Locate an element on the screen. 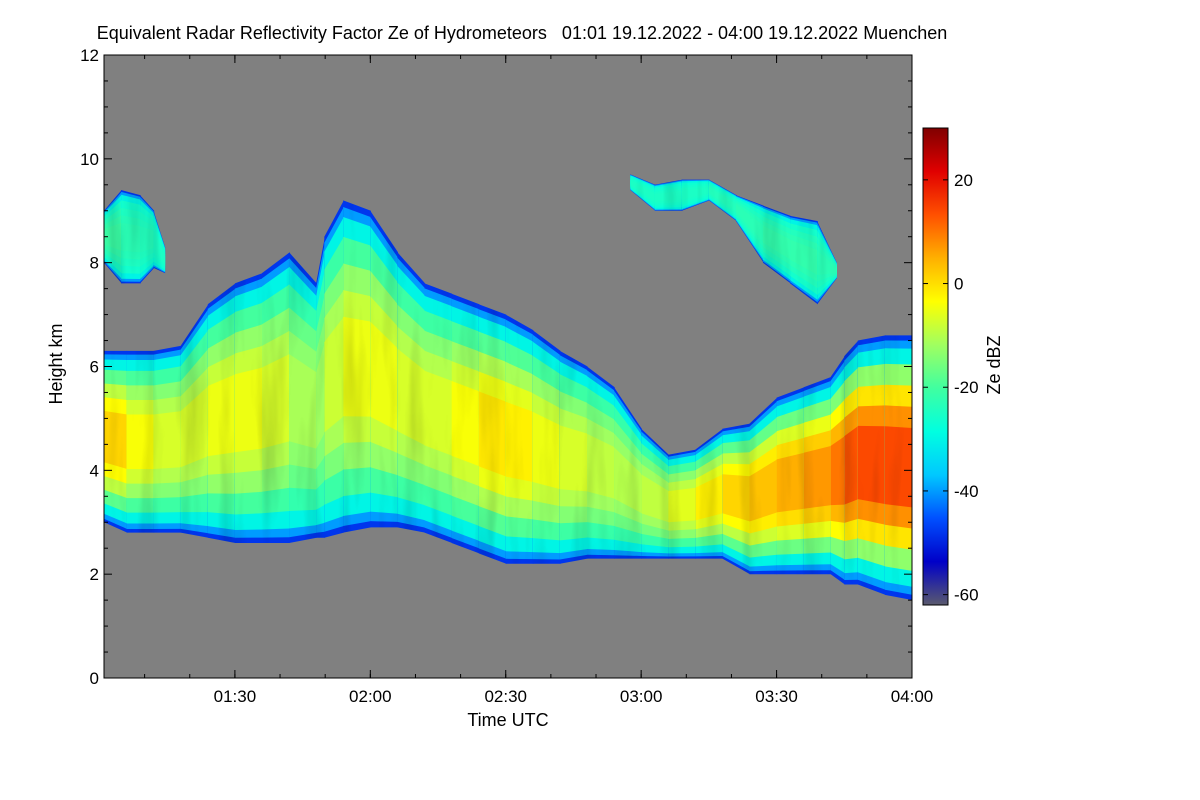 Image resolution: width=1200 pixels, height=800 pixels. cloud-layer-upper-cirrus-right is located at coordinates (733, 239).